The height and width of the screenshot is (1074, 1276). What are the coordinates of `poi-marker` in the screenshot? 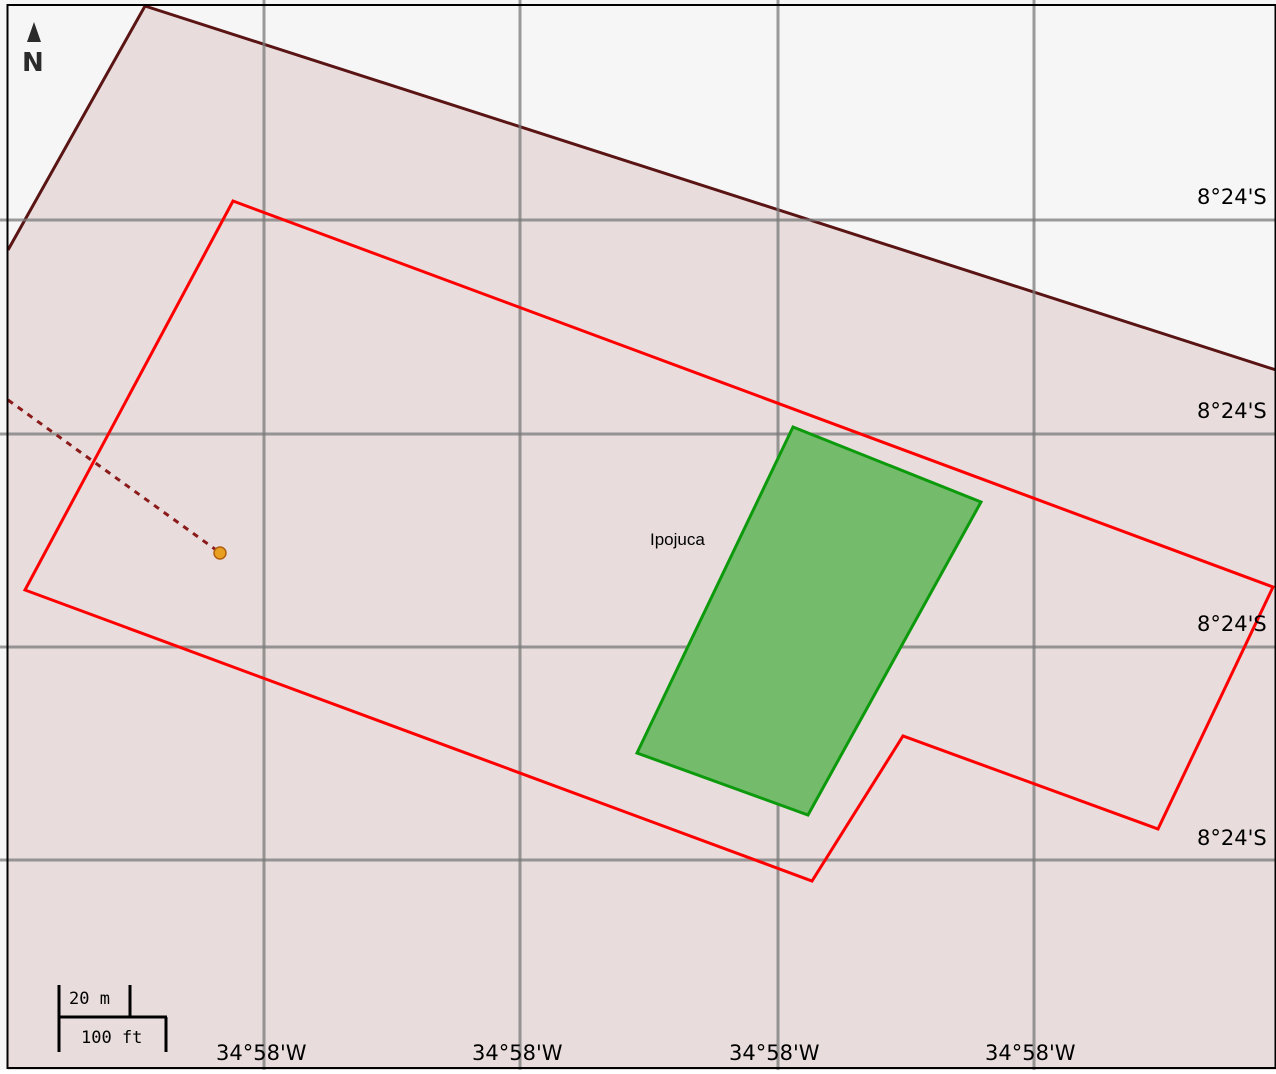 It's located at (220, 553).